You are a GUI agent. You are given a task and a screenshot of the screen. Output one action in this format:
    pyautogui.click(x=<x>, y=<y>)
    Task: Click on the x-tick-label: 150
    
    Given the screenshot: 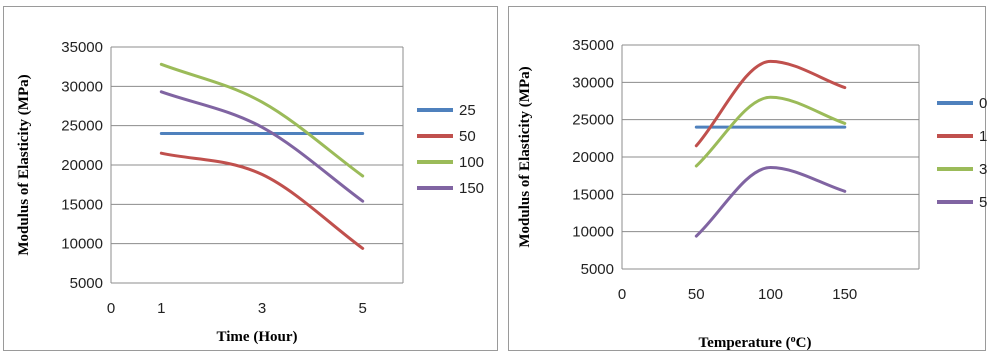 What is the action you would take?
    pyautogui.click(x=844, y=294)
    